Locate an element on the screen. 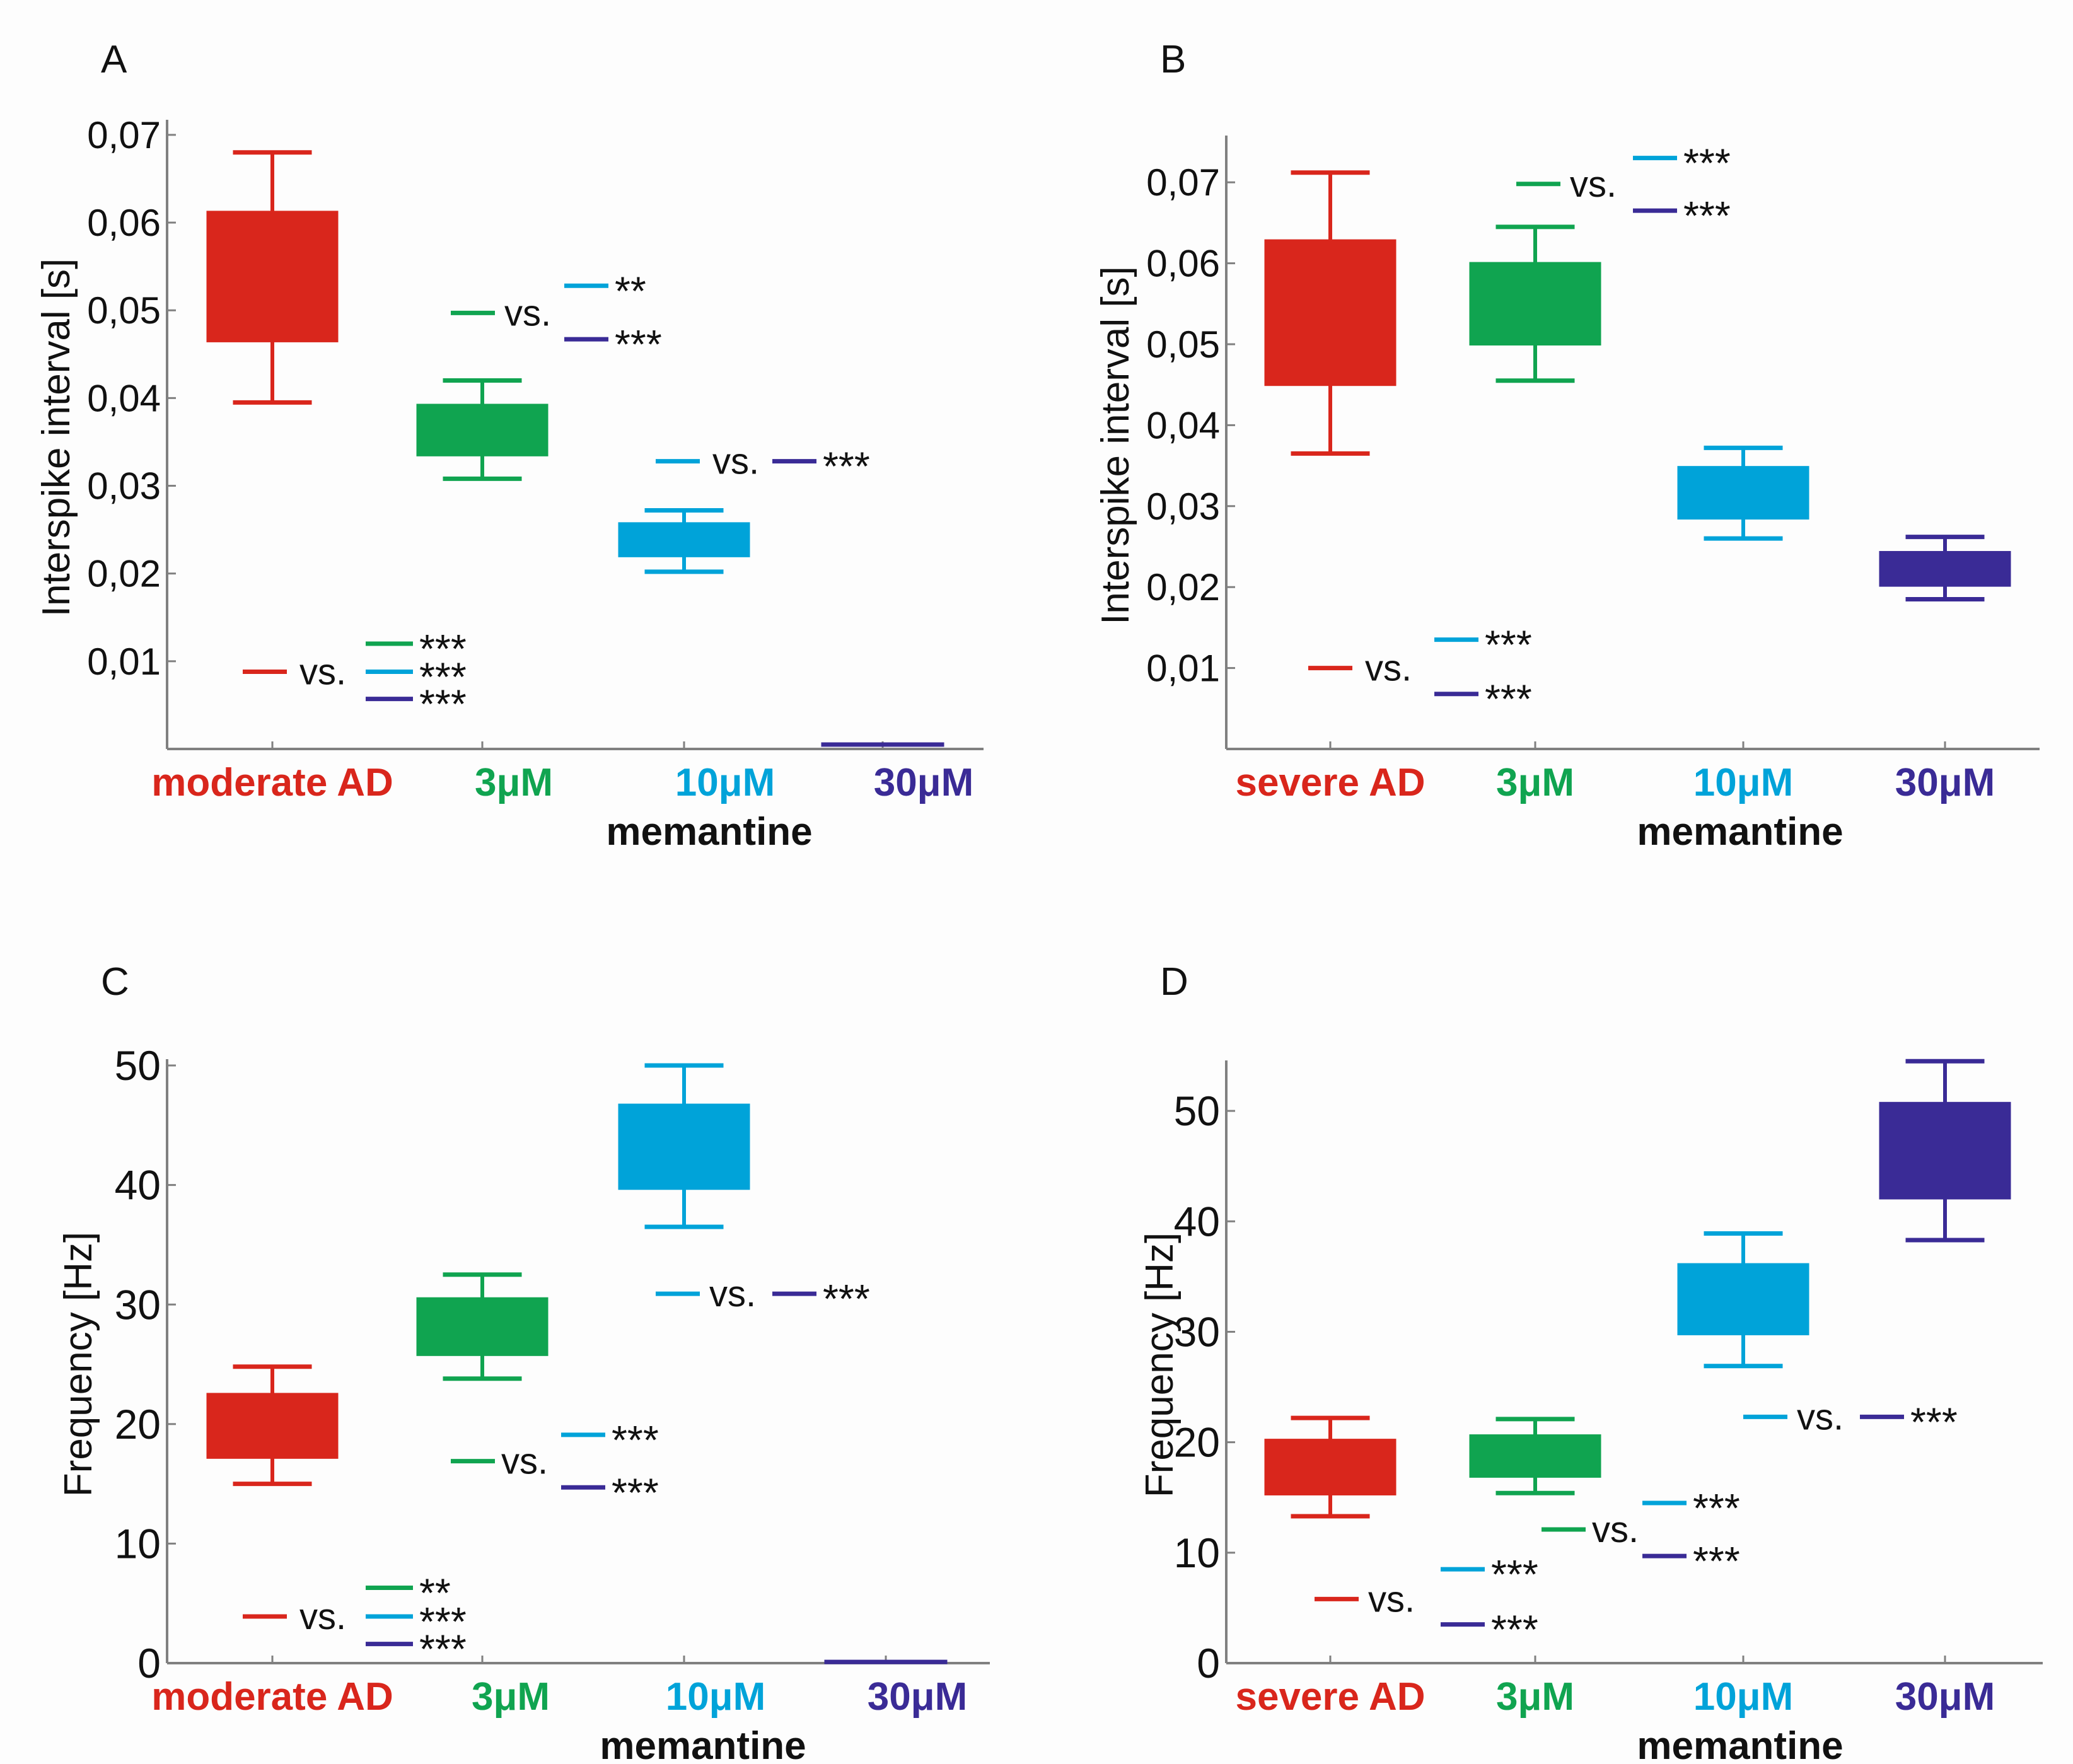 This screenshot has height=1764, width=2073. panel-letter: A is located at coordinates (114, 59).